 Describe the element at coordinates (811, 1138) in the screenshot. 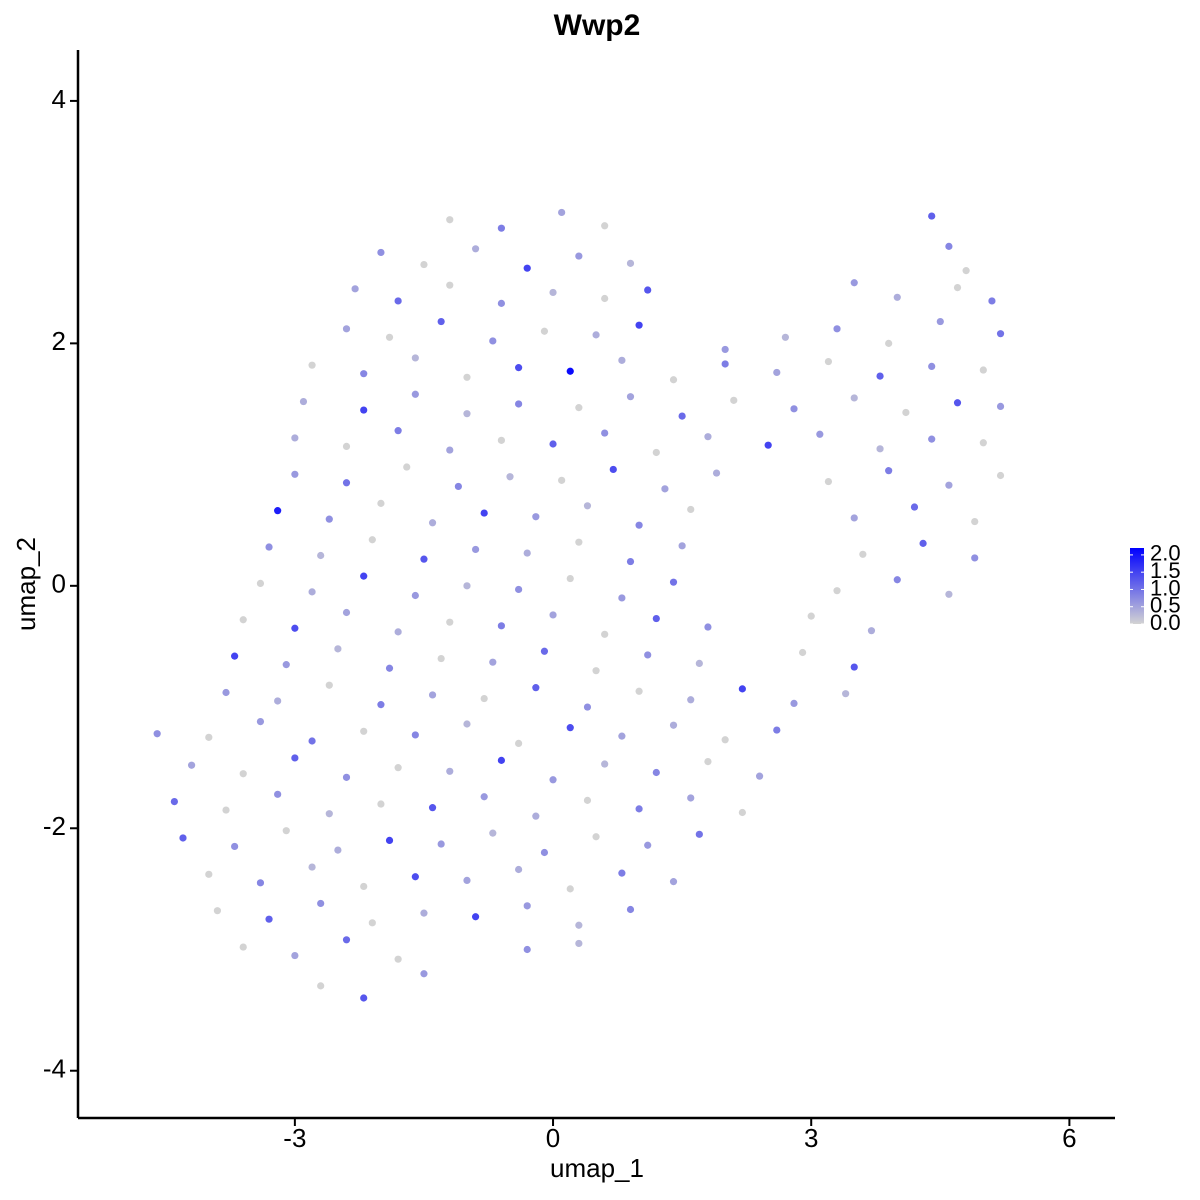

I see `x-tick-label: 3` at that location.